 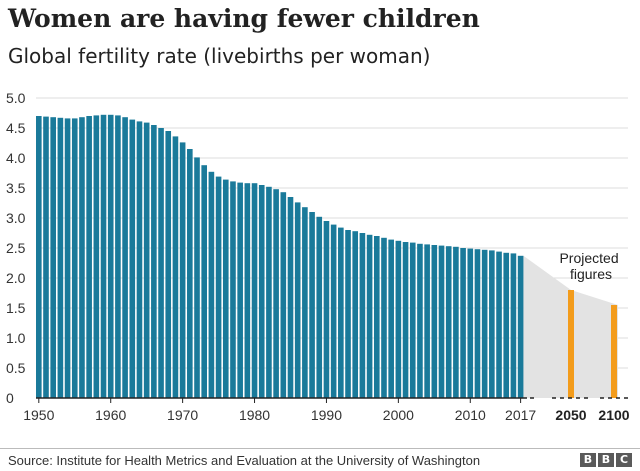 What do you see at coordinates (254, 415) in the screenshot?
I see `x-tick-label: 1980` at bounding box center [254, 415].